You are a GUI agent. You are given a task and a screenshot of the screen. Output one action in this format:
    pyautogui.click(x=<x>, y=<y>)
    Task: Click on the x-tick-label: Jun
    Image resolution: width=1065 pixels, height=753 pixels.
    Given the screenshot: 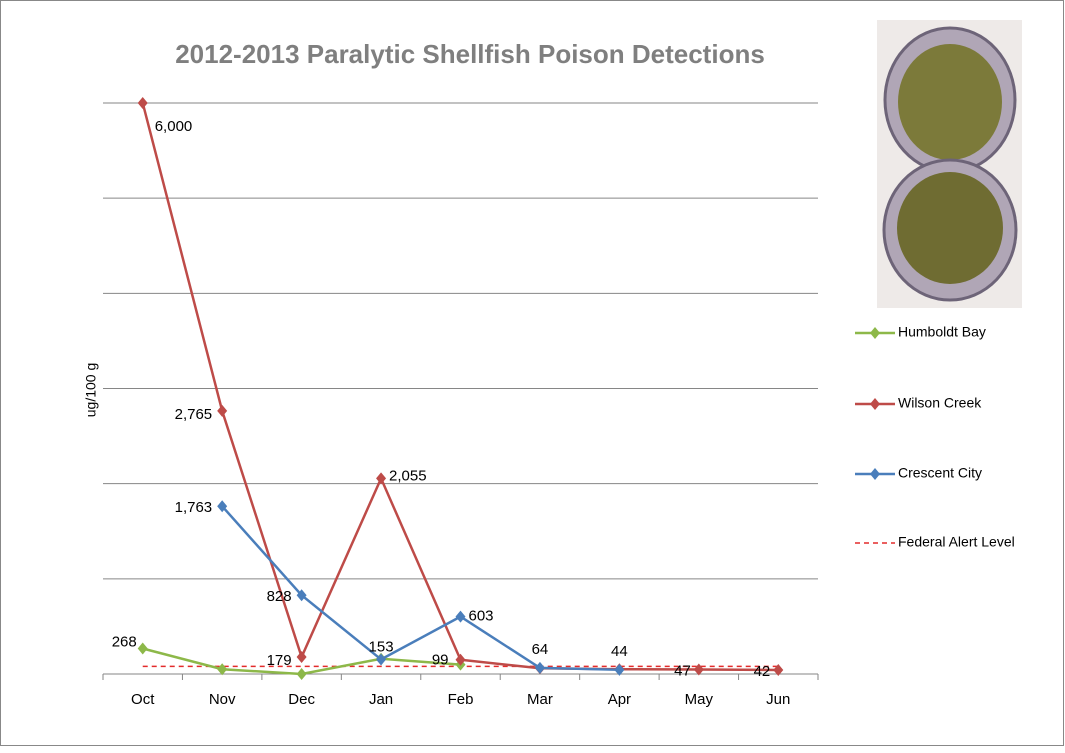 What is the action you would take?
    pyautogui.click(x=778, y=699)
    